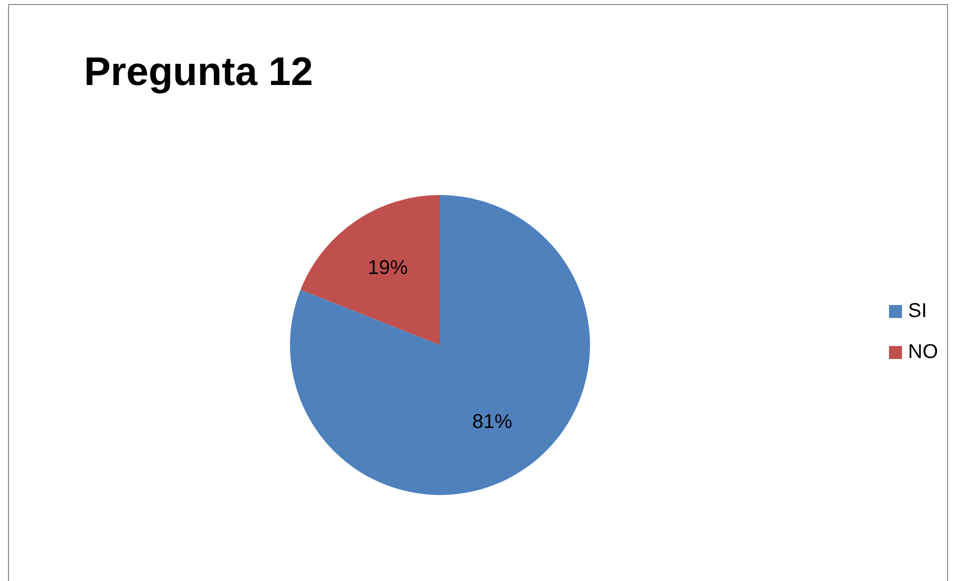  What do you see at coordinates (917, 311) in the screenshot?
I see `legend-label: SI` at bounding box center [917, 311].